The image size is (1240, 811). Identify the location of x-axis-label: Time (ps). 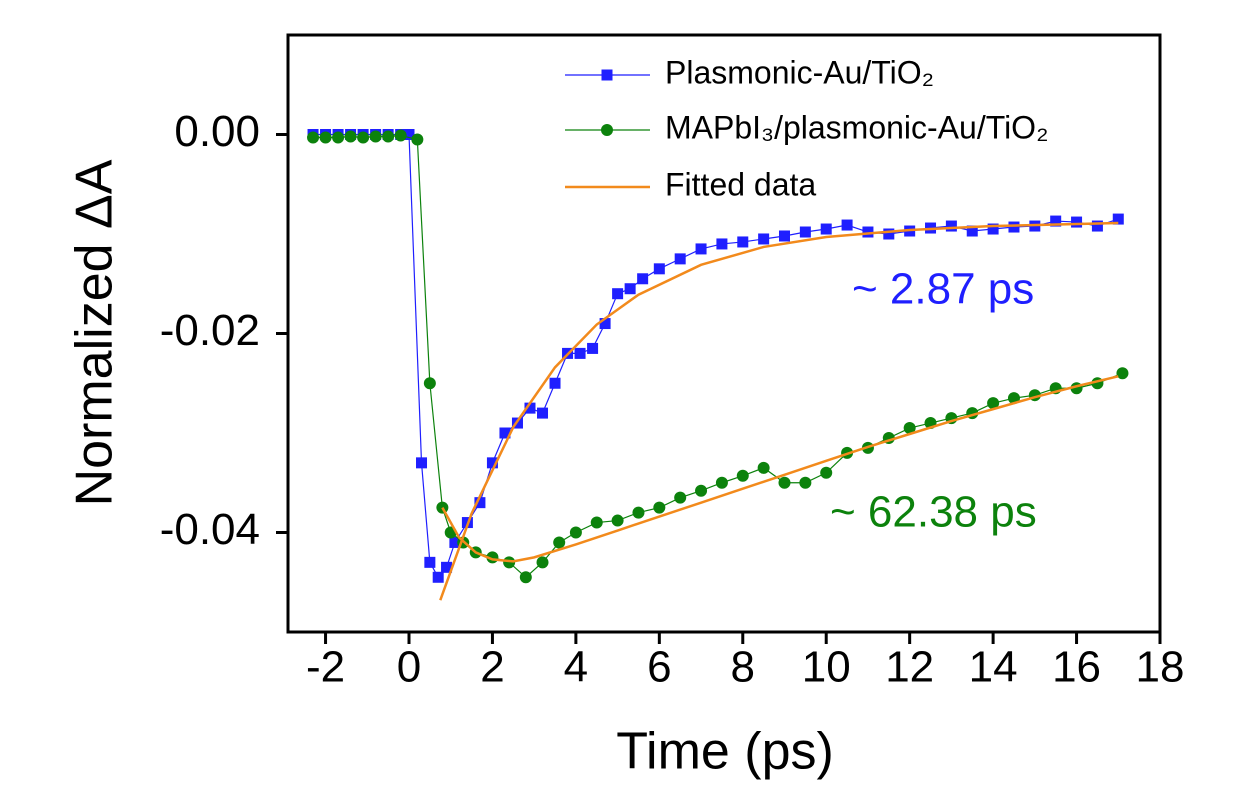
(725, 752).